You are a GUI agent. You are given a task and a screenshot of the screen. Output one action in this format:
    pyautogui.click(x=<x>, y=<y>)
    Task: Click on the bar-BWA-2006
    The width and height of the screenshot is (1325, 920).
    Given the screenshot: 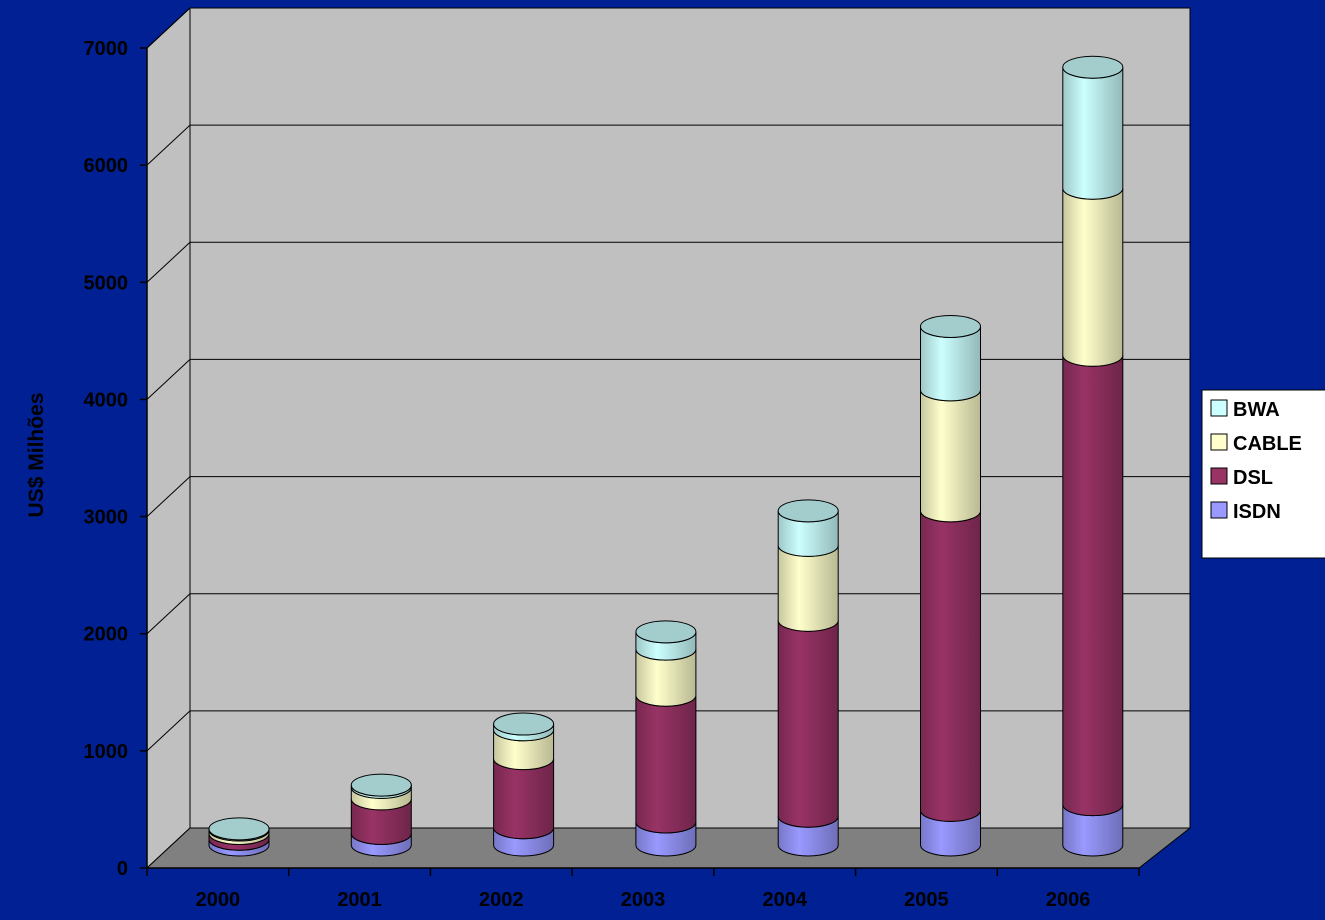 What is the action you would take?
    pyautogui.click(x=1093, y=133)
    